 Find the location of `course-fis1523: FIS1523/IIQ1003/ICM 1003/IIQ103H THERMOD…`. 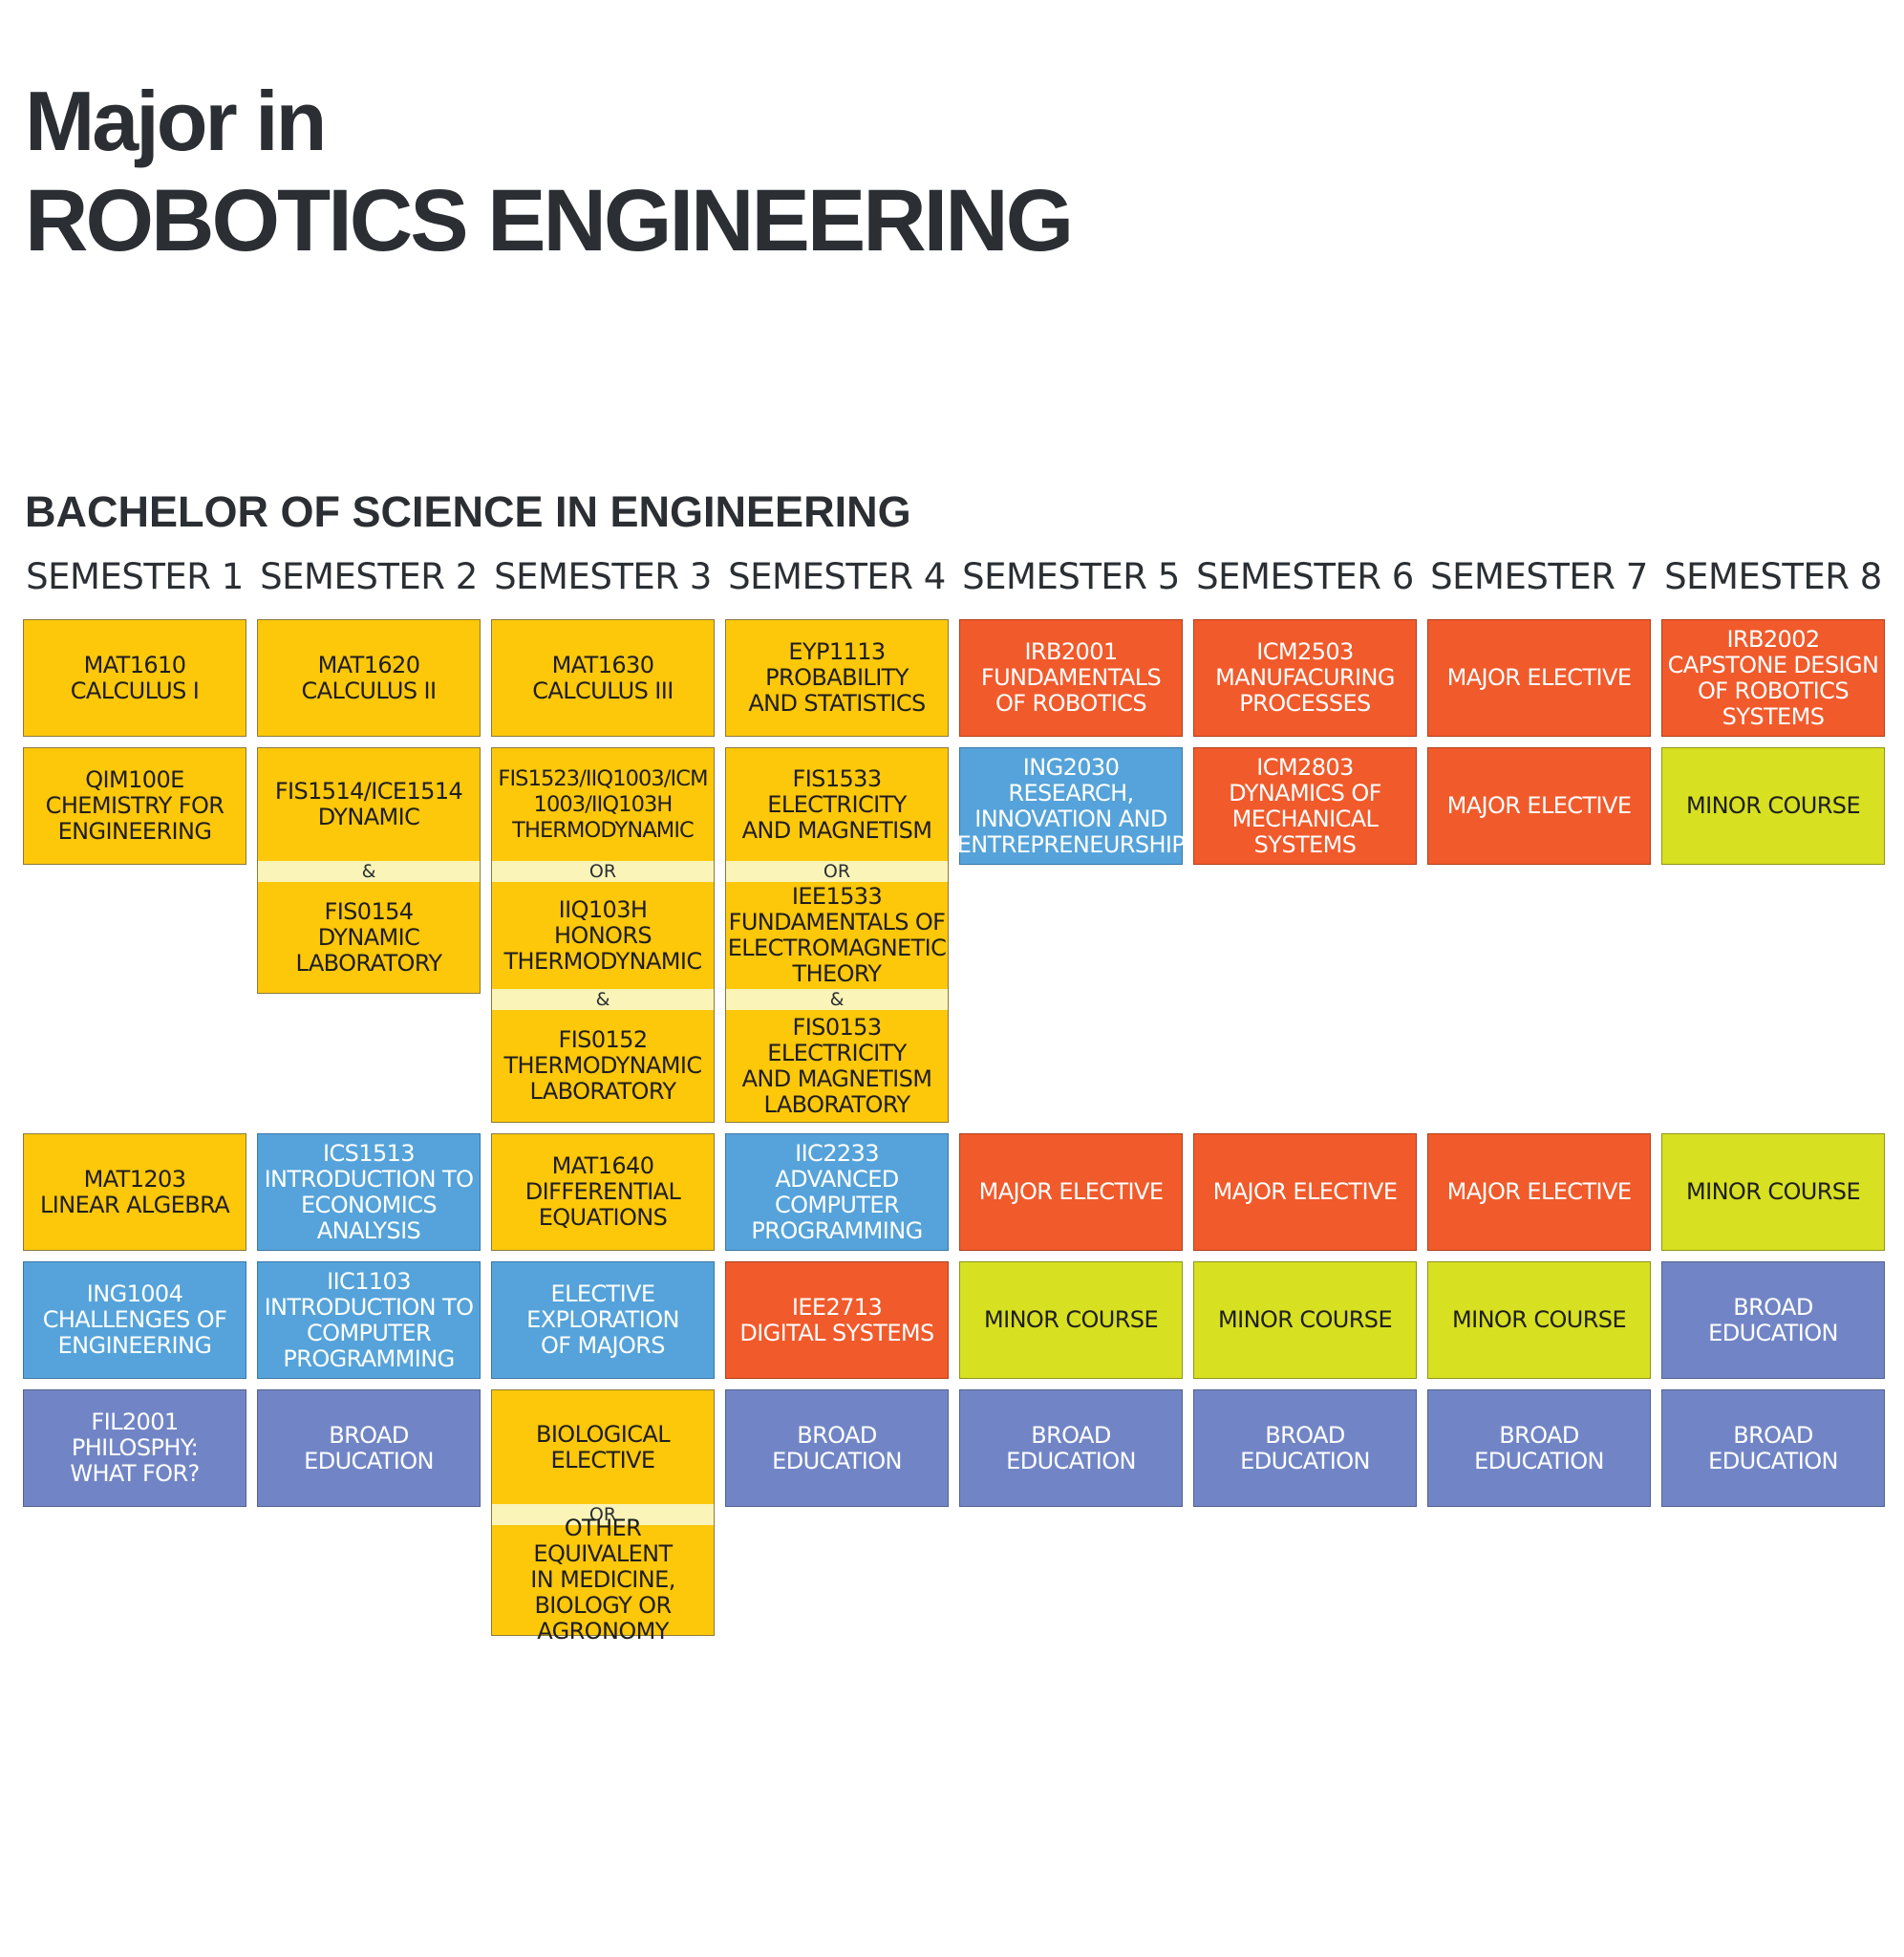

course-fis1523: FIS1523/IIQ1003/ICM 1003/IIQ103H THERMOD… is located at coordinates (603, 804).